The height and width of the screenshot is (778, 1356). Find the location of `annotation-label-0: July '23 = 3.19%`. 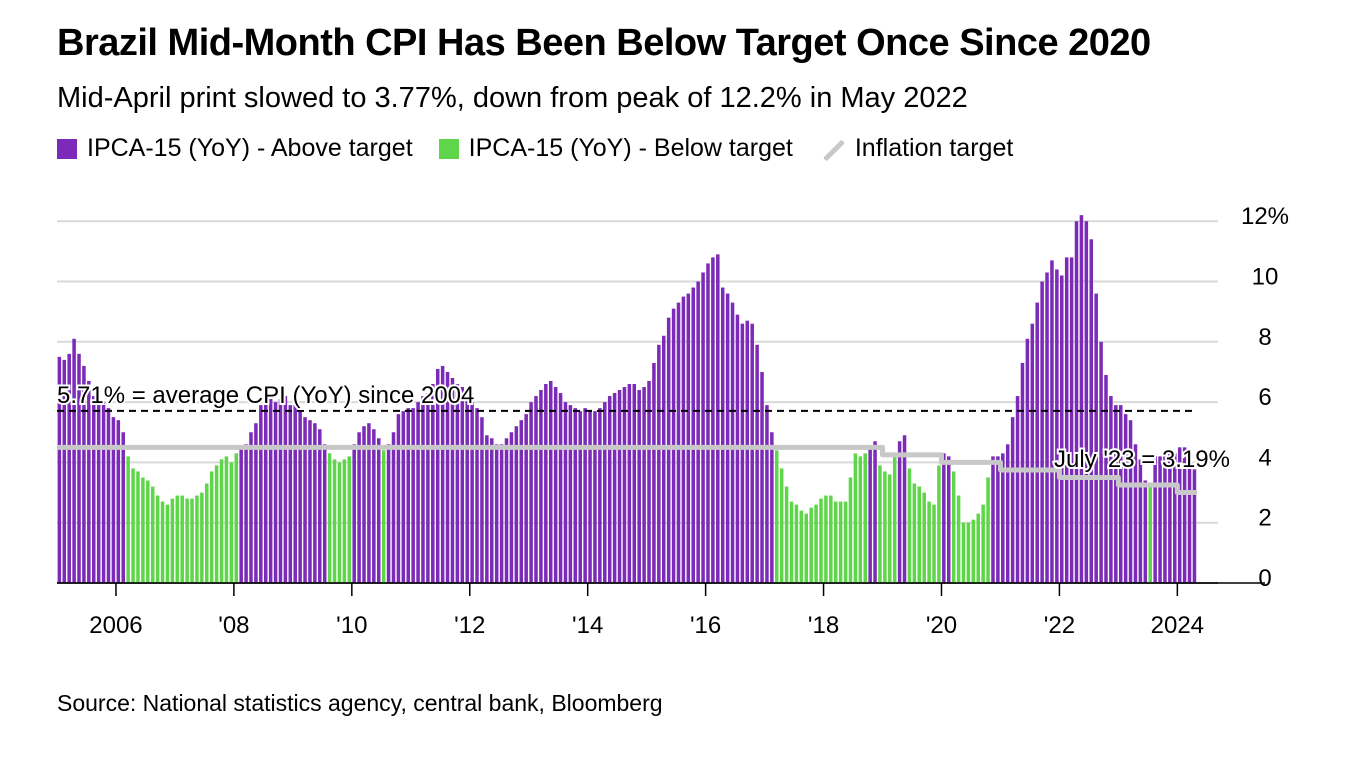

annotation-label-0: July '23 = 3.19% is located at coordinates (1142, 459).